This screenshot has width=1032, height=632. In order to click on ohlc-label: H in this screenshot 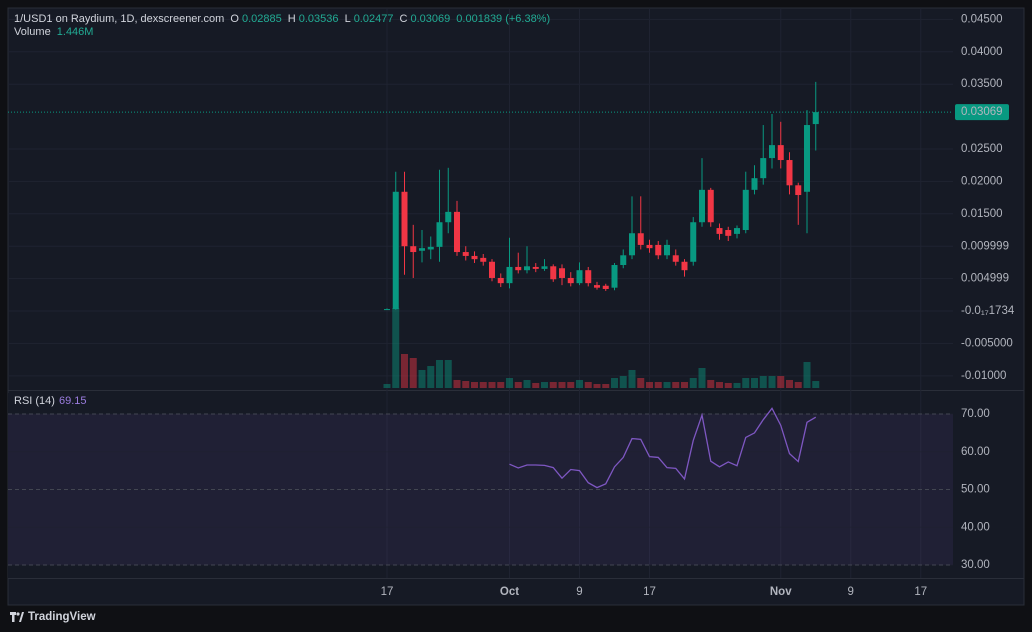, I will do `click(291, 19)`.